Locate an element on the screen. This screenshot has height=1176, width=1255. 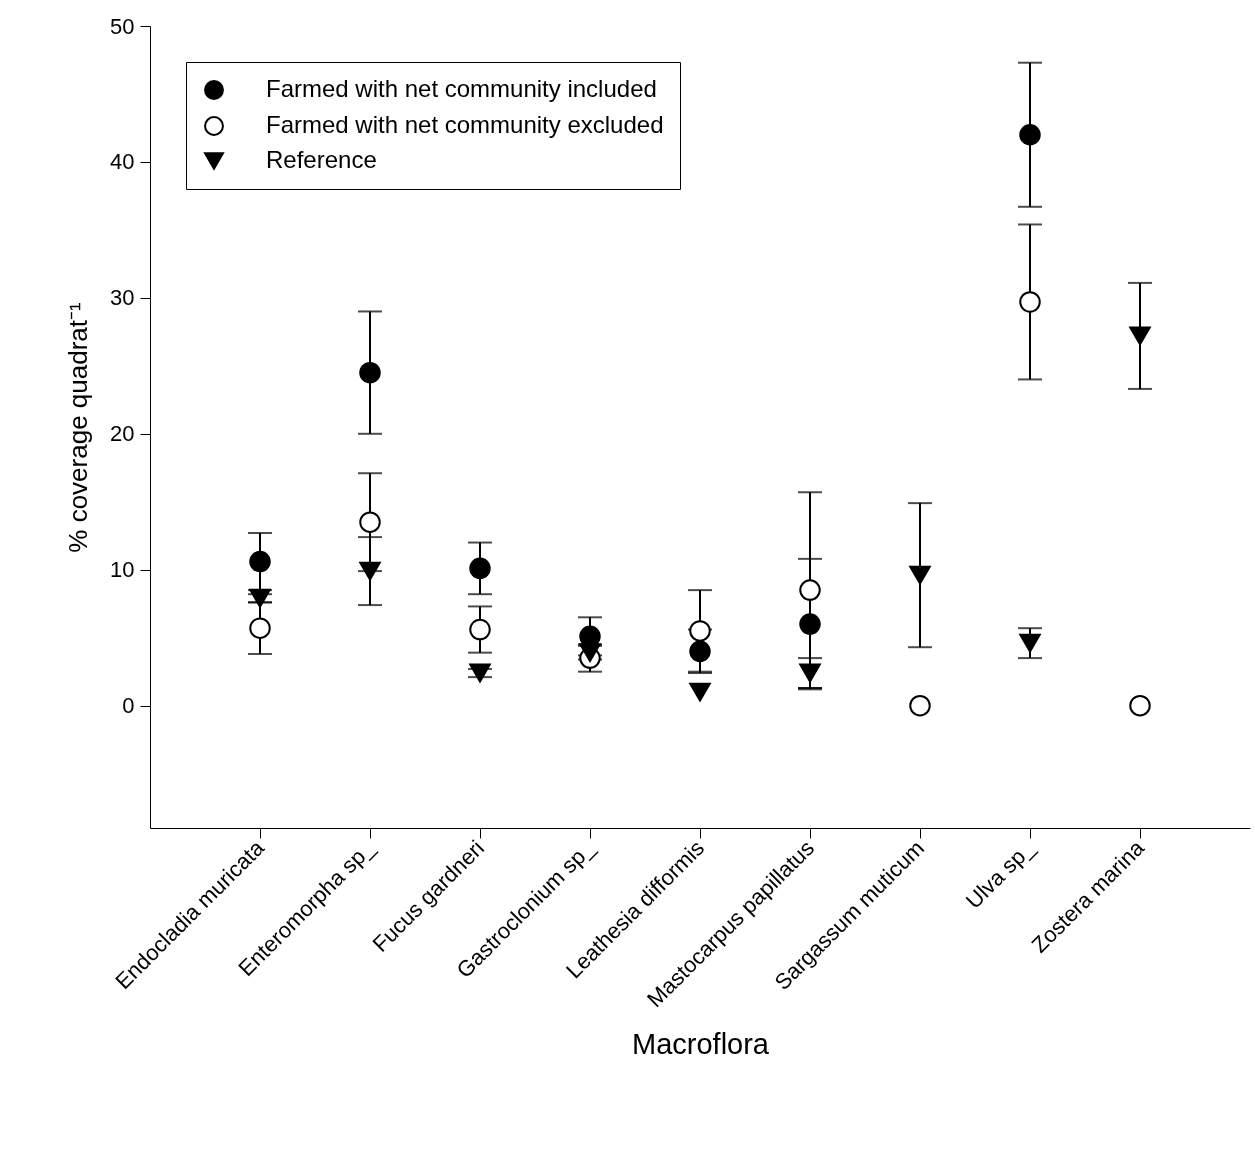
y-tick-label: 20 is located at coordinates (122, 434).